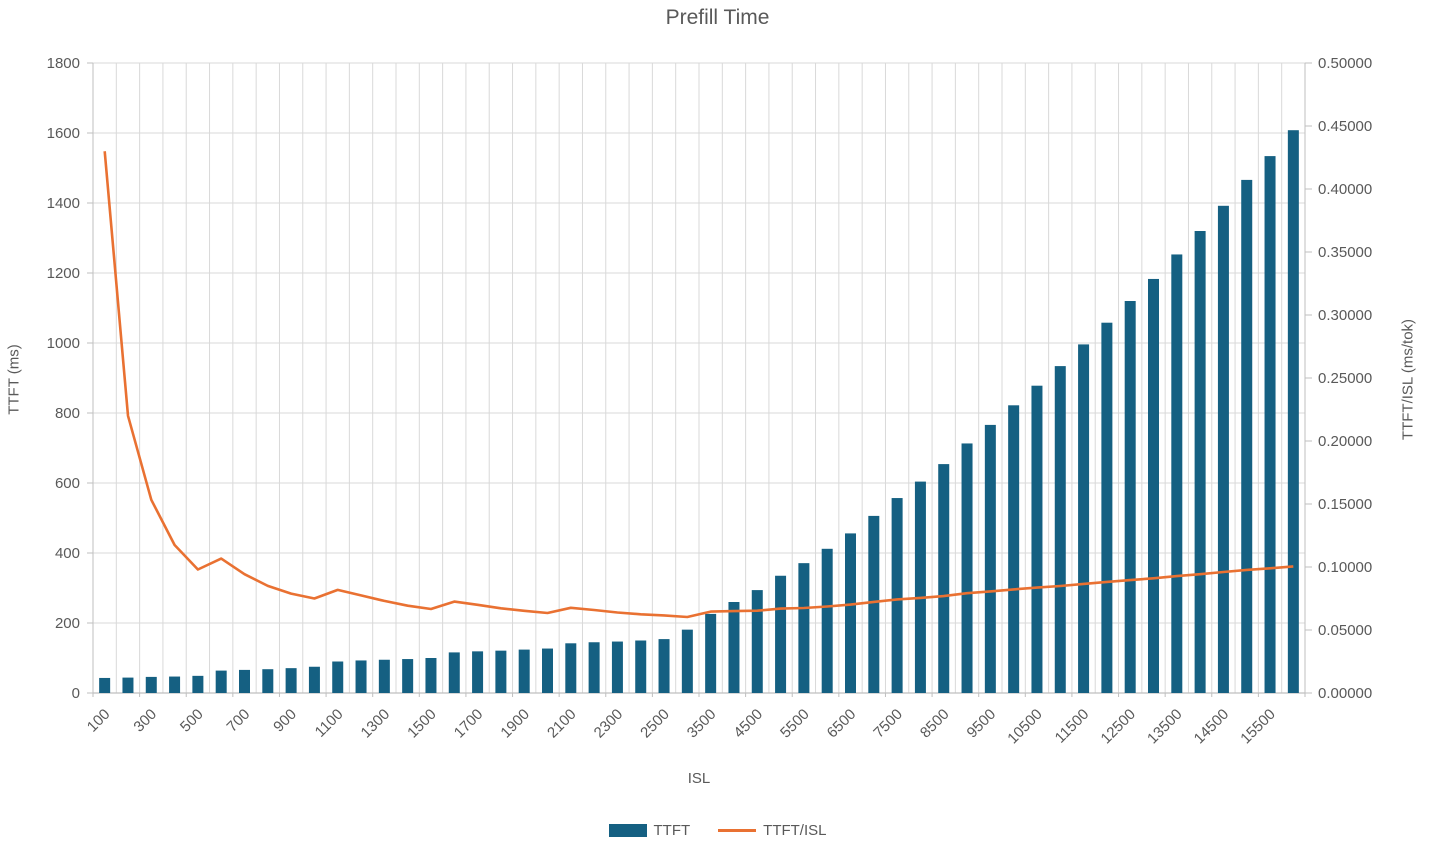  Describe the element at coordinates (649, 830) in the screenshot. I see `legend-item-ttft: TTFT` at that location.